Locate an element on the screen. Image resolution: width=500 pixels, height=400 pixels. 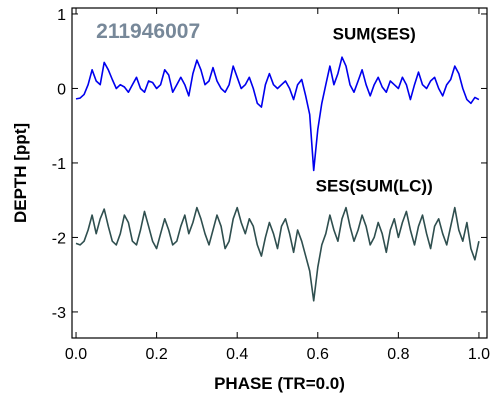
y-axis-title: DEPTH [ppt] is located at coordinates (20, 173).